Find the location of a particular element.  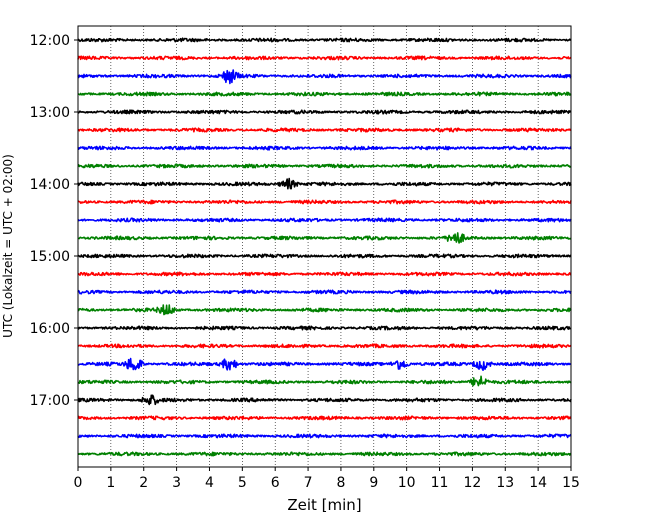

y-tick-label: 12:00 is located at coordinates (50, 41).